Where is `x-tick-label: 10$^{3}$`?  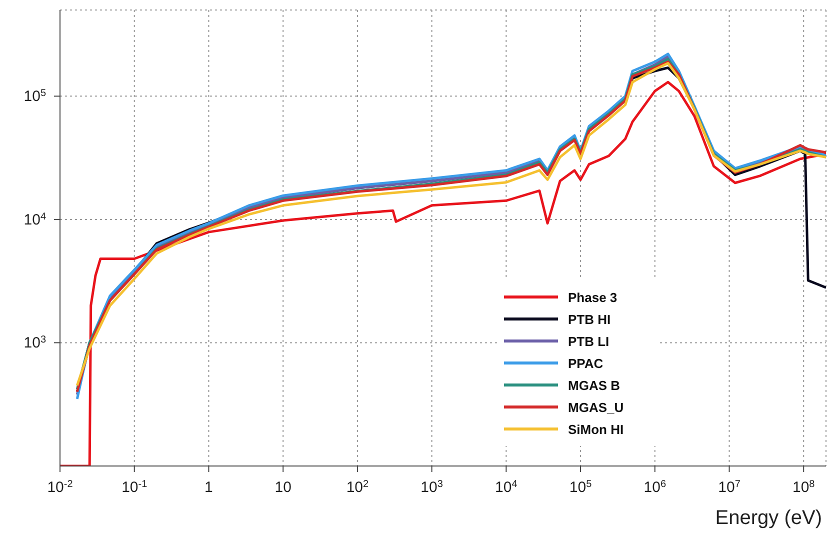 x-tick-label: 10$^{3}$ is located at coordinates (432, 487).